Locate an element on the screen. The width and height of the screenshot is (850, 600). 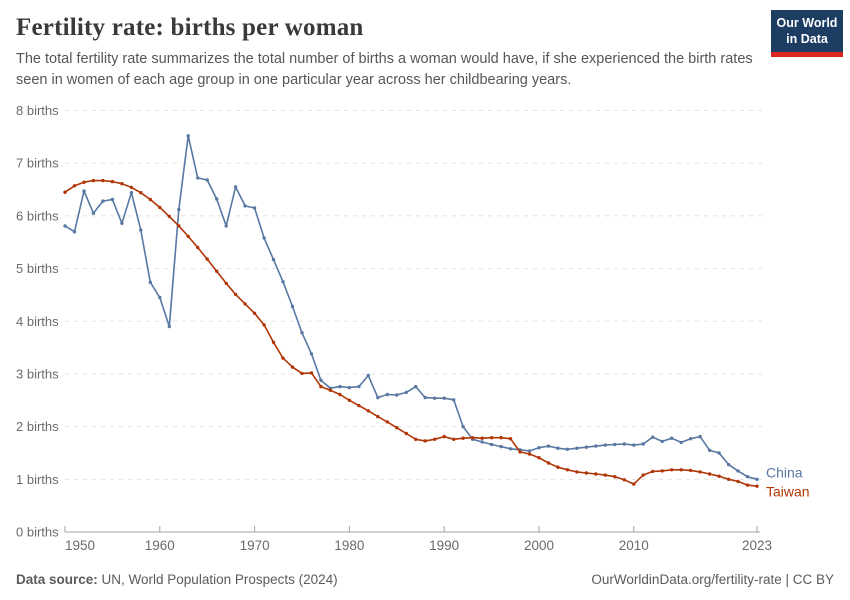
y-tick-label: 7 births is located at coordinates (37, 163).